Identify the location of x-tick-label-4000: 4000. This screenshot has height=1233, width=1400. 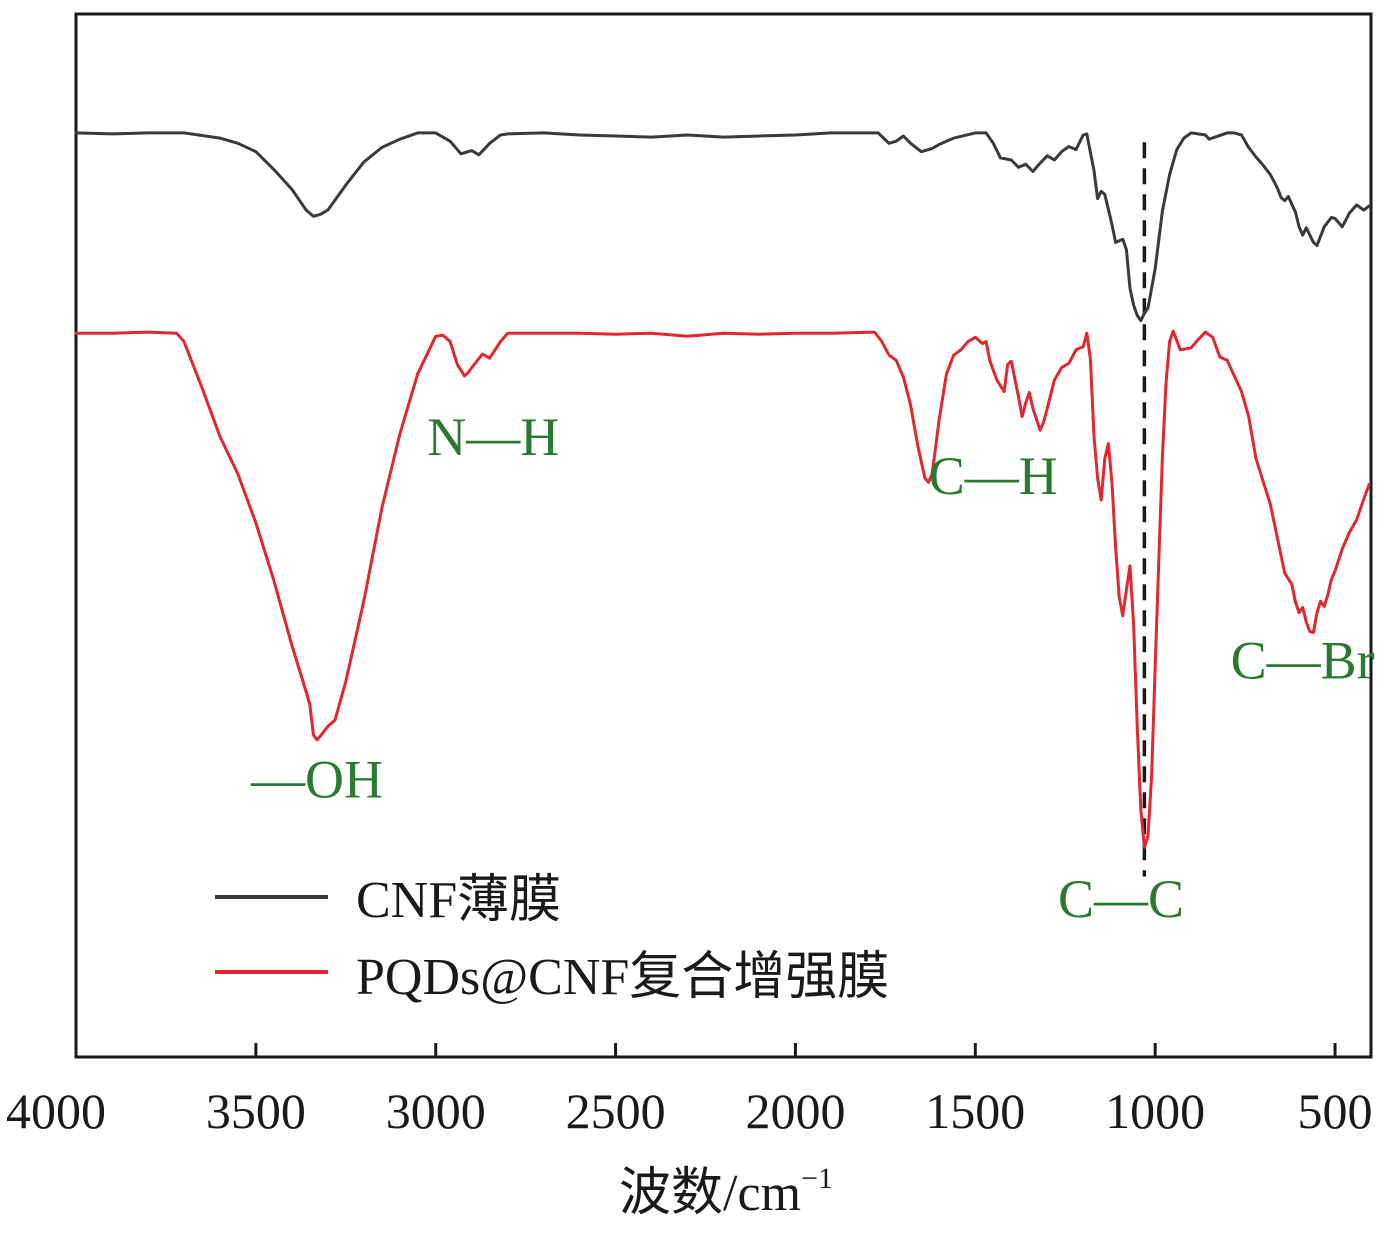
(56, 1111).